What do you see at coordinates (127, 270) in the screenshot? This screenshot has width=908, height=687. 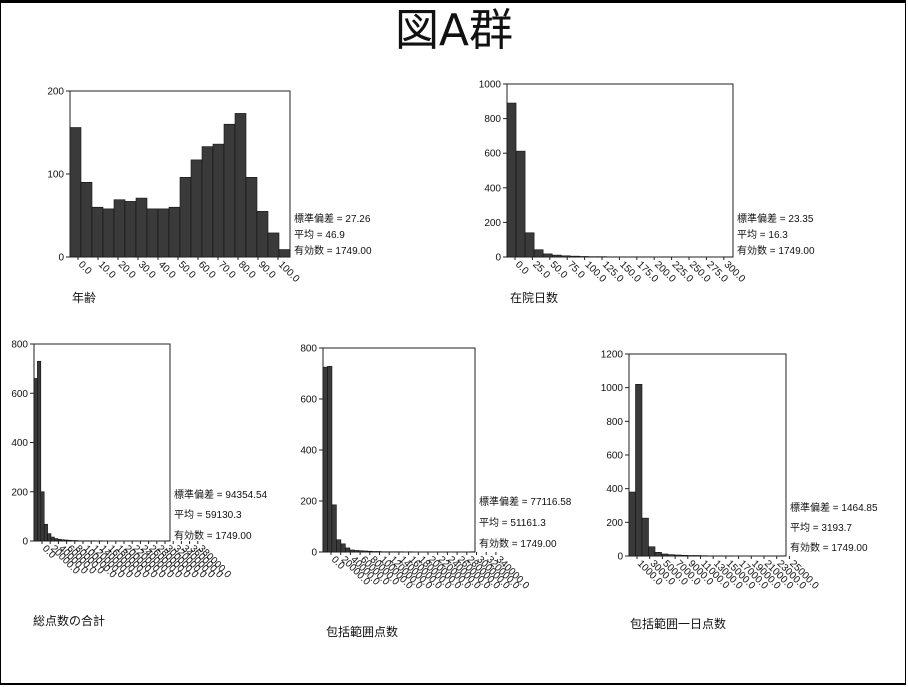 I see `x-tick-label: 20.0` at bounding box center [127, 270].